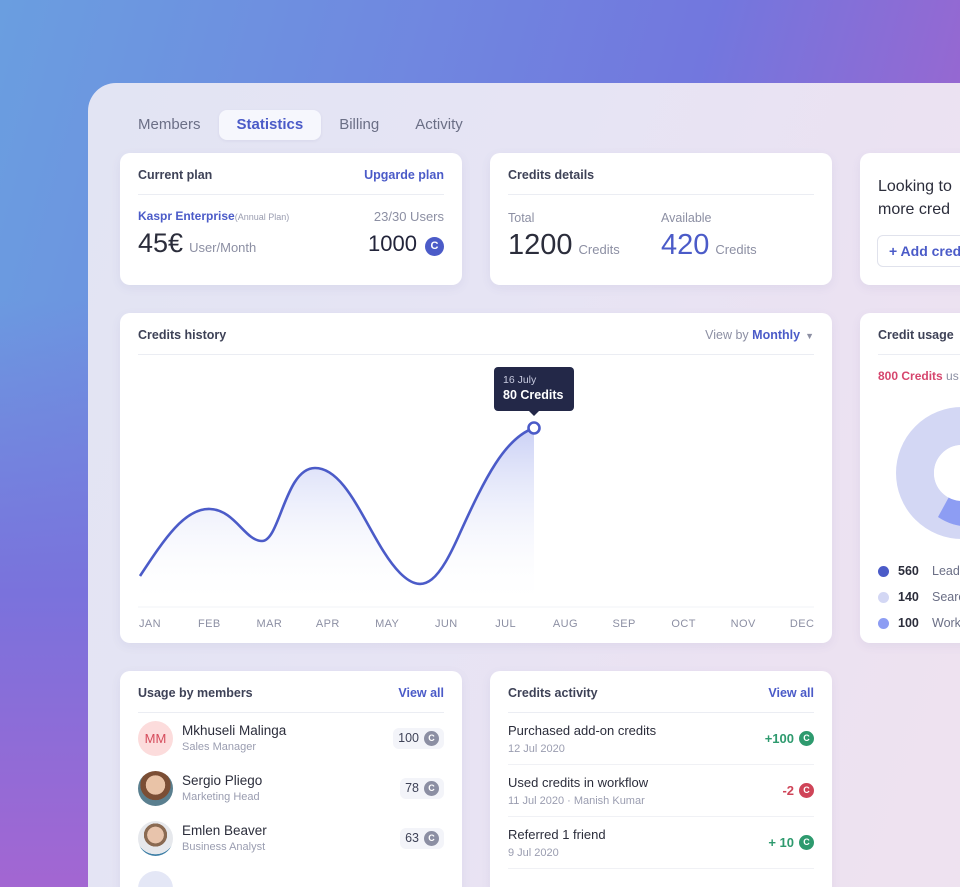 The height and width of the screenshot is (887, 960). I want to click on member-row, so click(291, 875).